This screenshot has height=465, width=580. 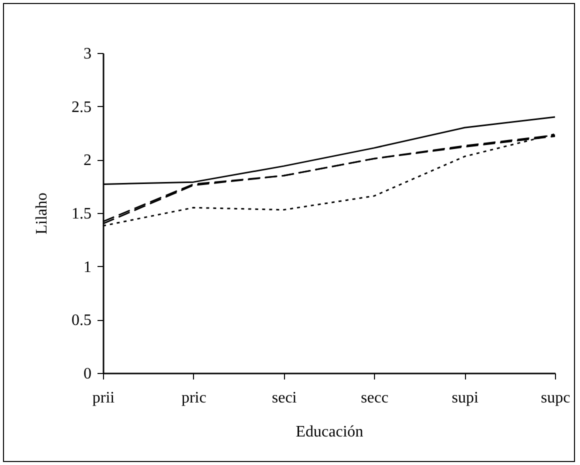 What do you see at coordinates (42, 213) in the screenshot?
I see `y-axis-title: Lilaho` at bounding box center [42, 213].